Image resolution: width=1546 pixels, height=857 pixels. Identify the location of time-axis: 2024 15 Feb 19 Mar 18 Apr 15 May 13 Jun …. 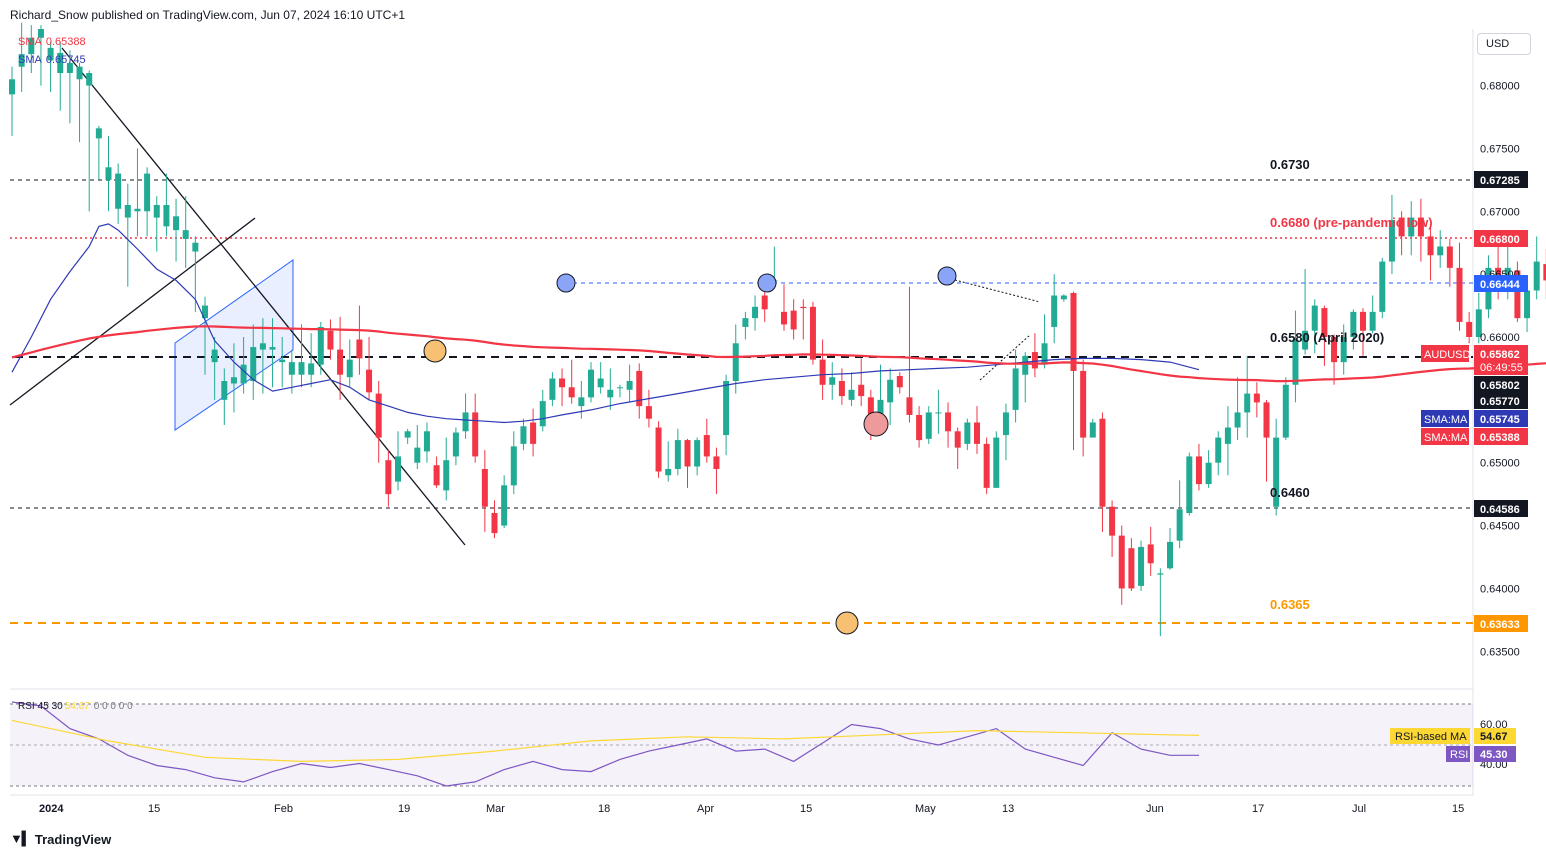
(751, 809).